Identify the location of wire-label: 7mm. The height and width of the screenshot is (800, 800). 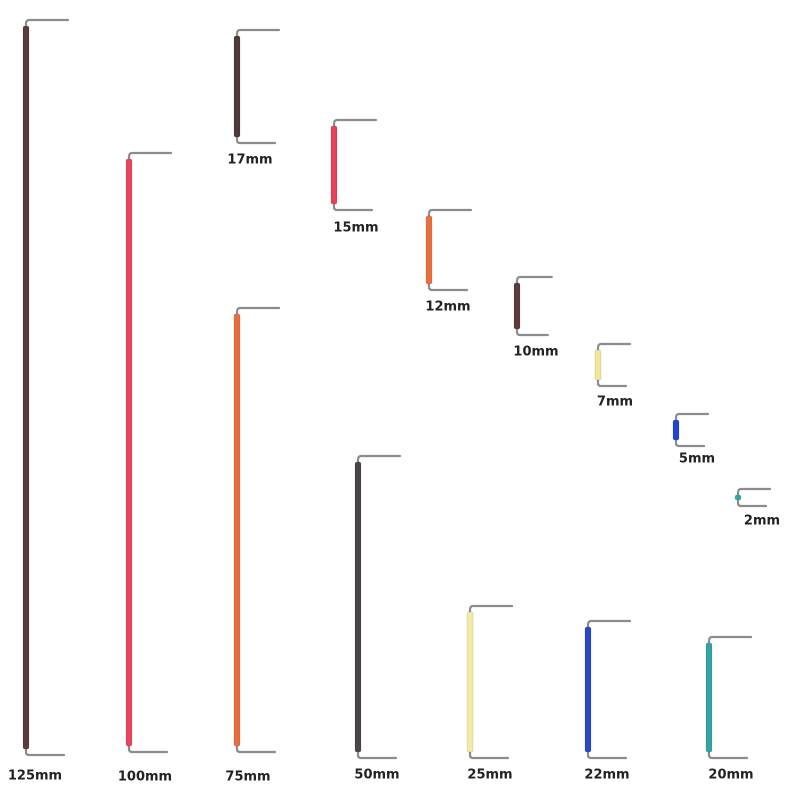
(615, 402).